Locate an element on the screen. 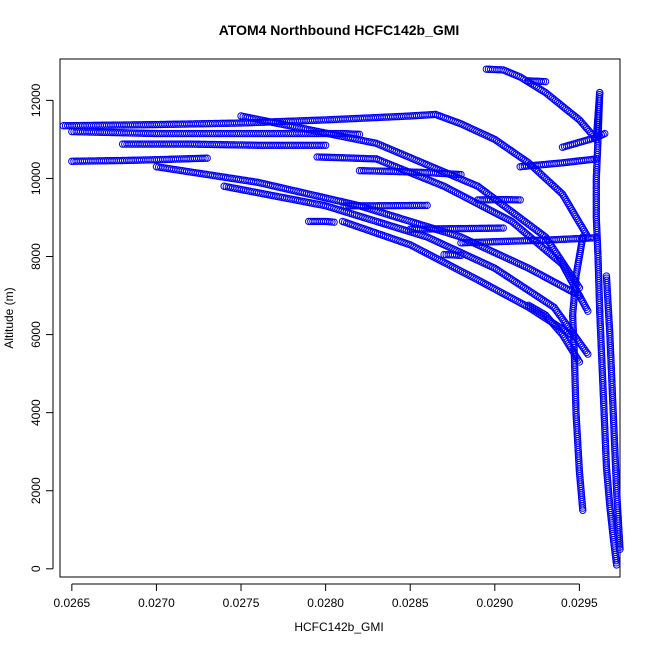  y-tick-label: 2000 is located at coordinates (36, 490).